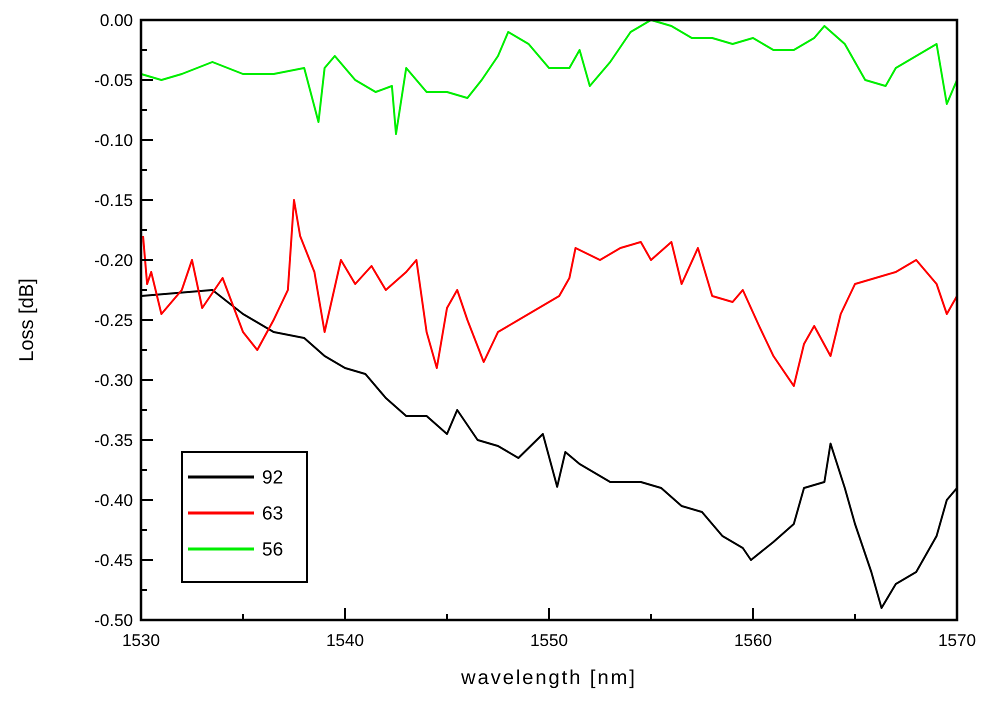  What do you see at coordinates (548, 678) in the screenshot?
I see `x-axis-title: wavelength [nm]` at bounding box center [548, 678].